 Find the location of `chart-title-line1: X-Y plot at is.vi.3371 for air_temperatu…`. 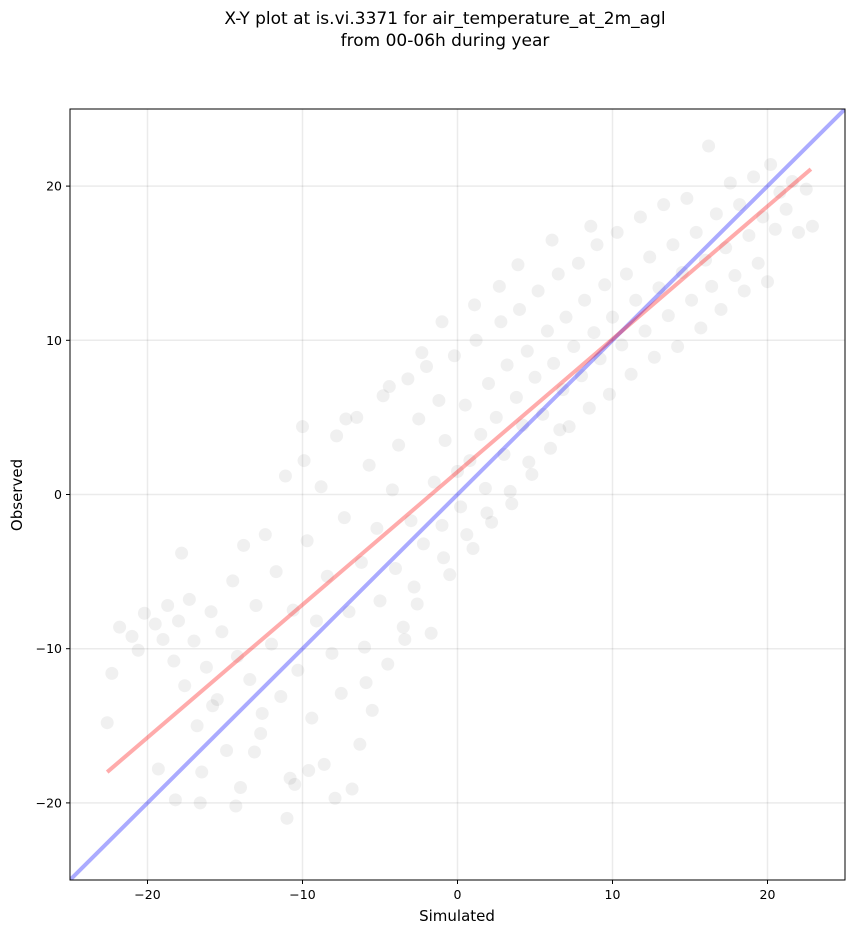

chart-title-line1: X-Y plot at is.vi.3371 for air_temperatu… is located at coordinates (445, 19).